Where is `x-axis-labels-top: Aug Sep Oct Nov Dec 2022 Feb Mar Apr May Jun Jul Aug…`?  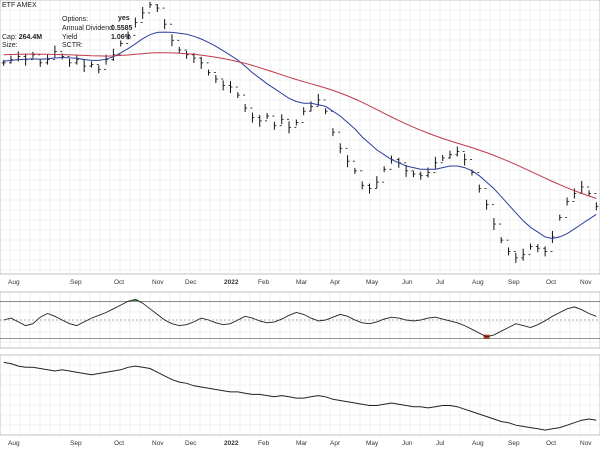 x-axis-labels-top: Aug Sep Oct Nov Dec 2022 Feb Mar Apr May Jun Jul Aug… is located at coordinates (300, 282).